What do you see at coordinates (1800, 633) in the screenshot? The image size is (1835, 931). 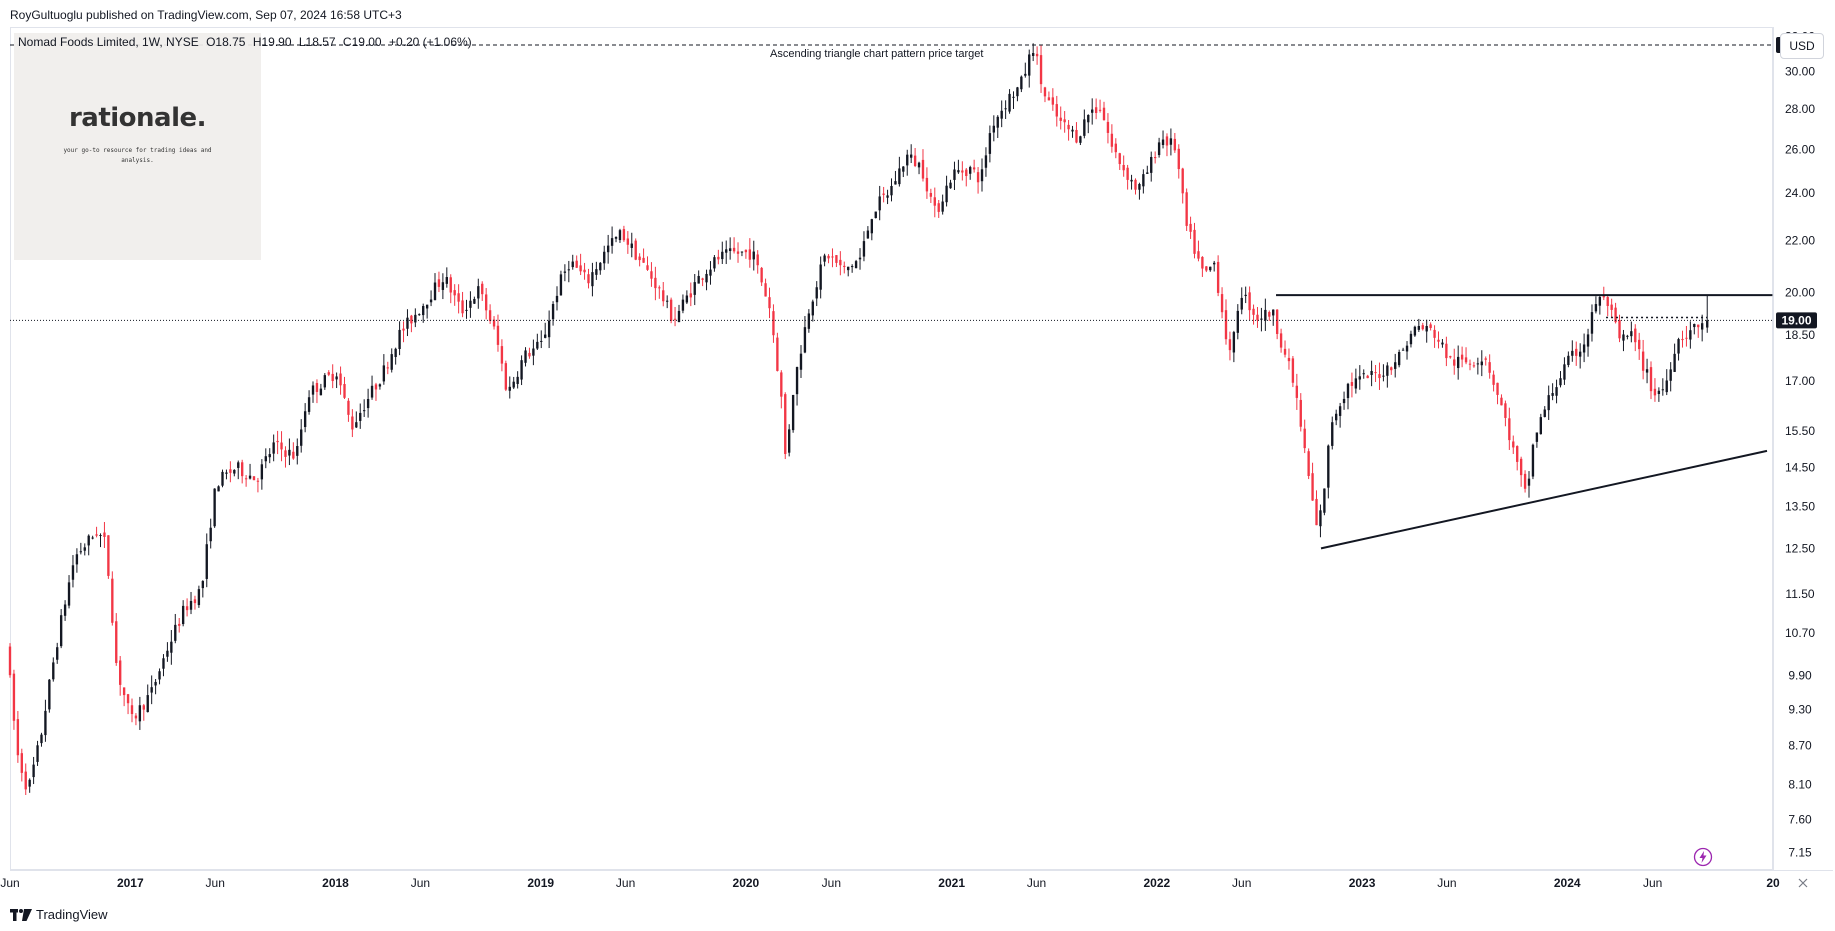 I see `price-axis-tick-label: 10.70` at bounding box center [1800, 633].